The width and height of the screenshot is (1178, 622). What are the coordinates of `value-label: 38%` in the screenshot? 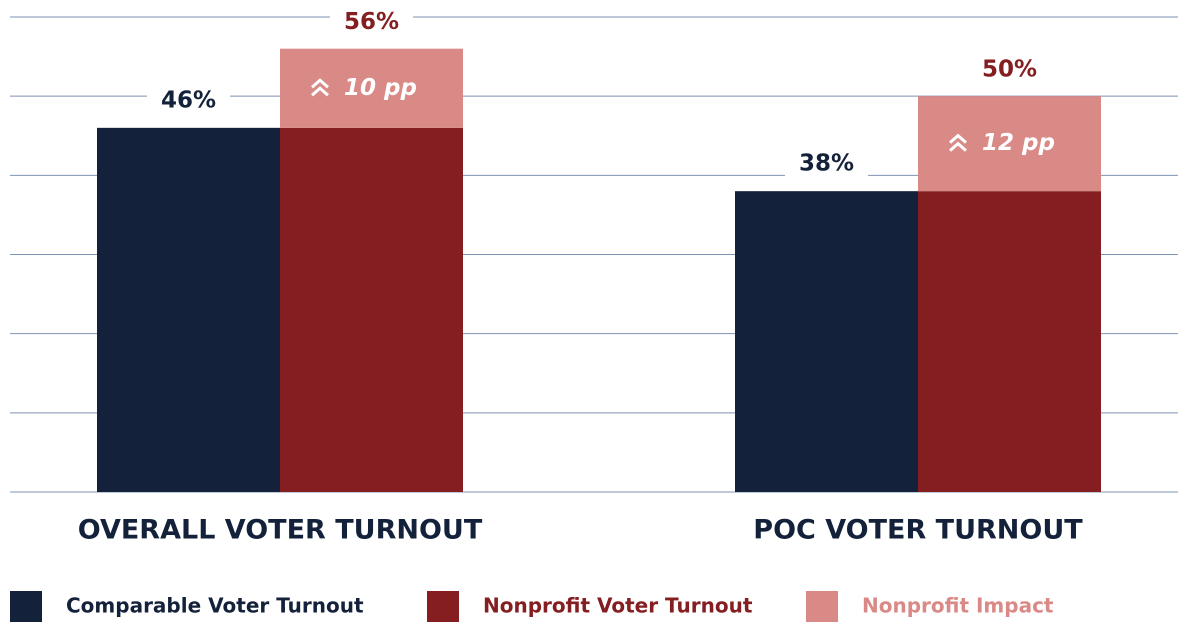 It's located at (826, 164).